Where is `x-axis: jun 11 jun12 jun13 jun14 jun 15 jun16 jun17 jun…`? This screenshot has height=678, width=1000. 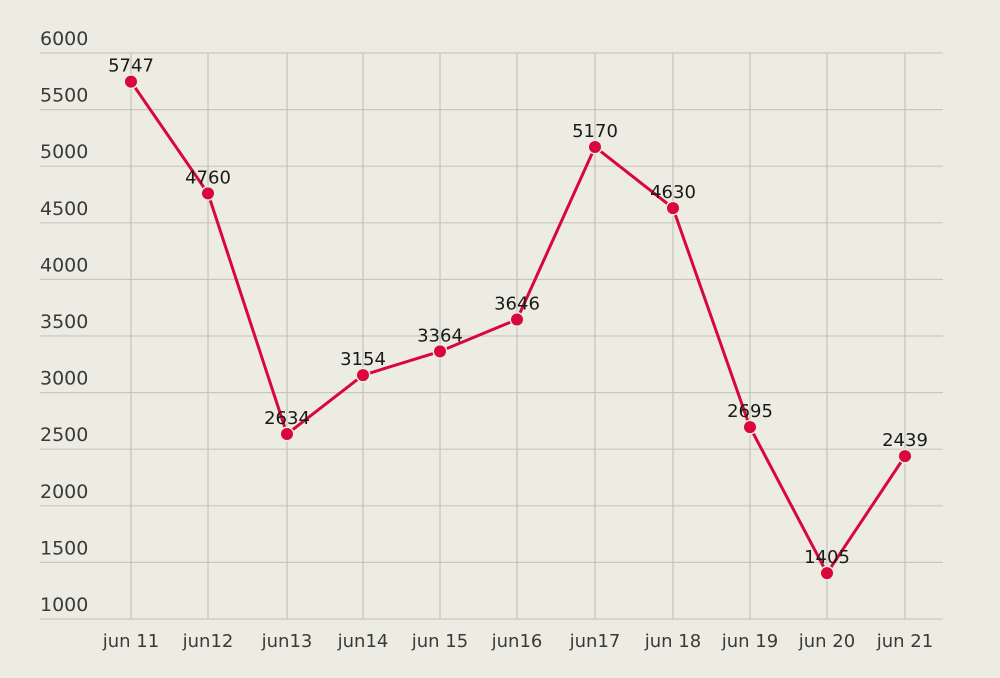
x-axis: jun 11 jun12 jun13 jun14 jun 15 jun16 jun17 jun… is located at coordinates (517, 641).